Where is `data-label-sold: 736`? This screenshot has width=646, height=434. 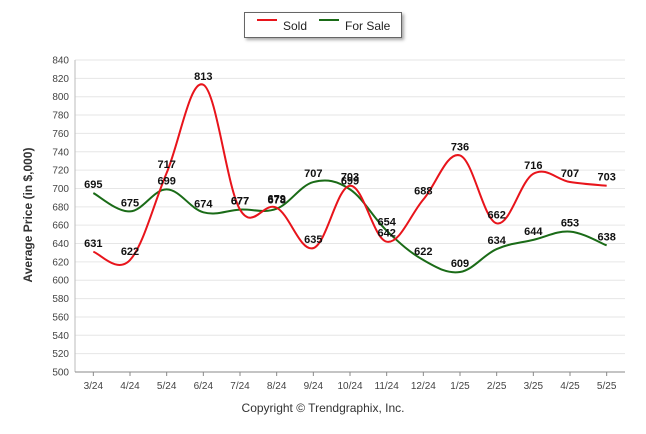 data-label-sold: 736 is located at coordinates (460, 147).